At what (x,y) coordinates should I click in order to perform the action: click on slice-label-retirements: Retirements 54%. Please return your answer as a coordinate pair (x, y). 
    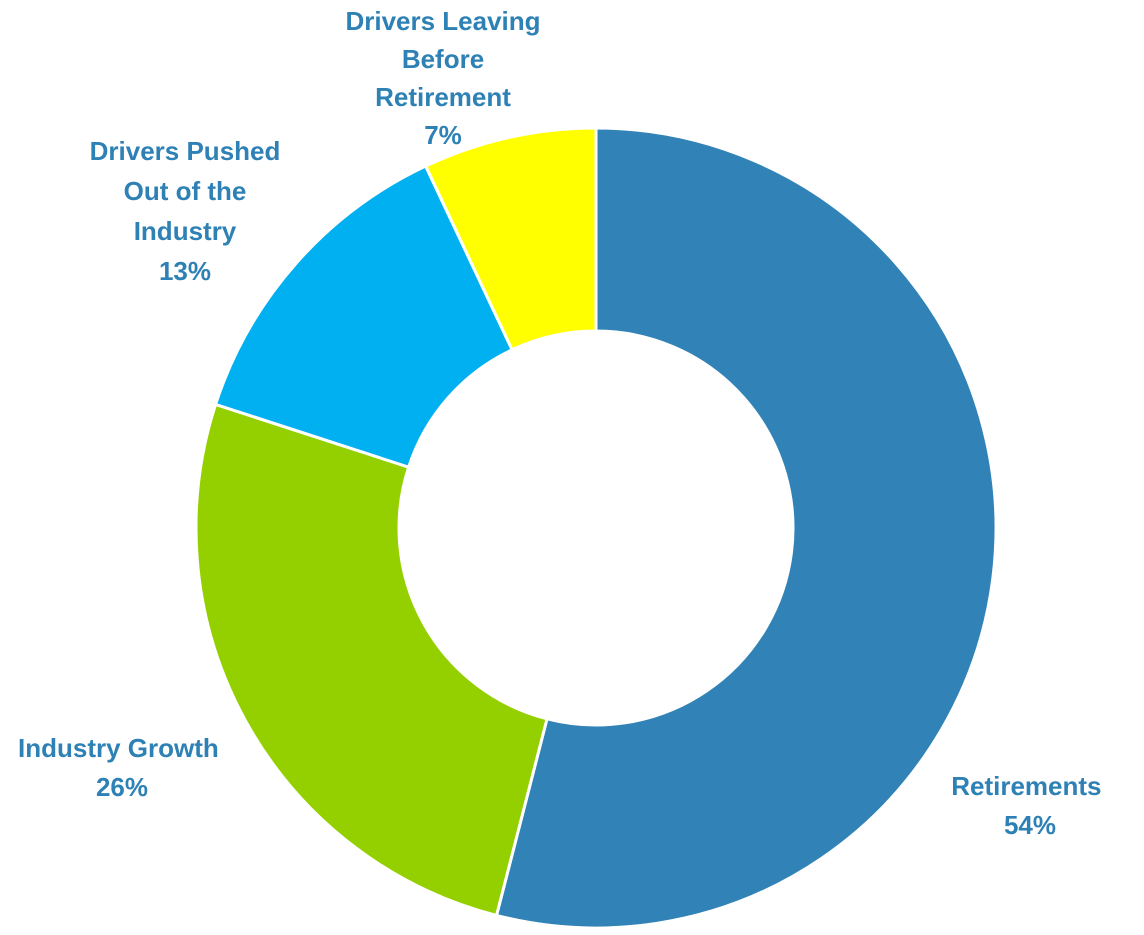
    Looking at the image, I should click on (1030, 805).